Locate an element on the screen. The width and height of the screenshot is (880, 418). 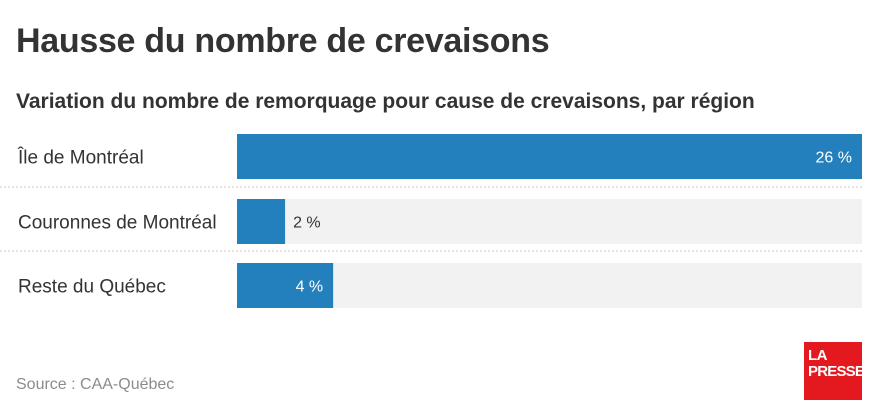
category-label: Couronnes de Montréal is located at coordinates (117, 223).